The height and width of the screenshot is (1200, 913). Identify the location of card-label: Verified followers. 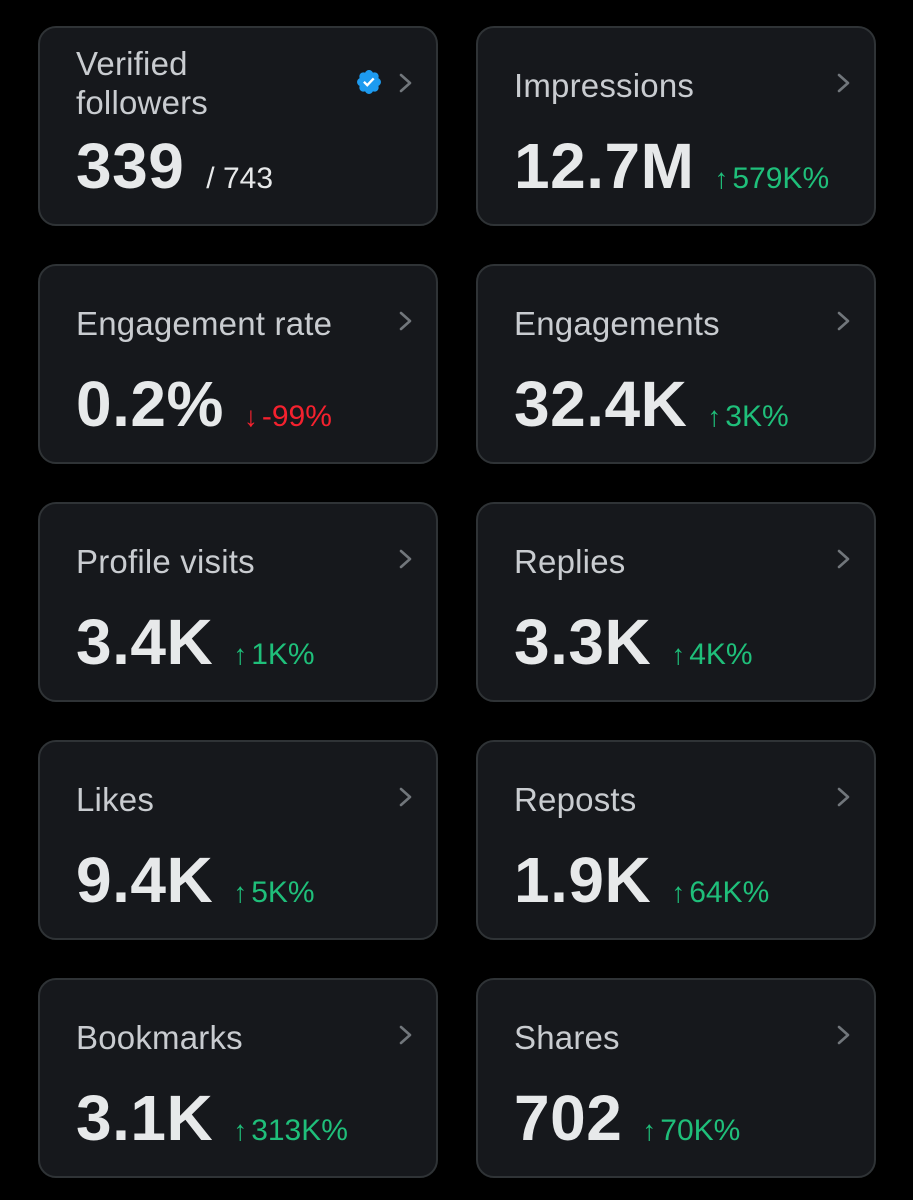
(142, 83).